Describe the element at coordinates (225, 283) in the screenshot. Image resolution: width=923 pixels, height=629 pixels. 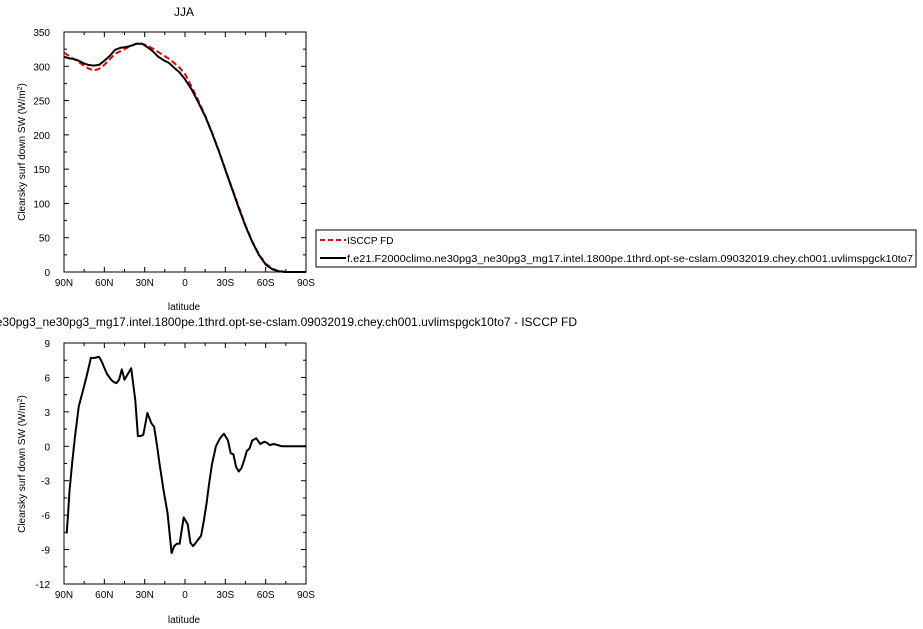
I see `top-x-tick-label: 30S` at that location.